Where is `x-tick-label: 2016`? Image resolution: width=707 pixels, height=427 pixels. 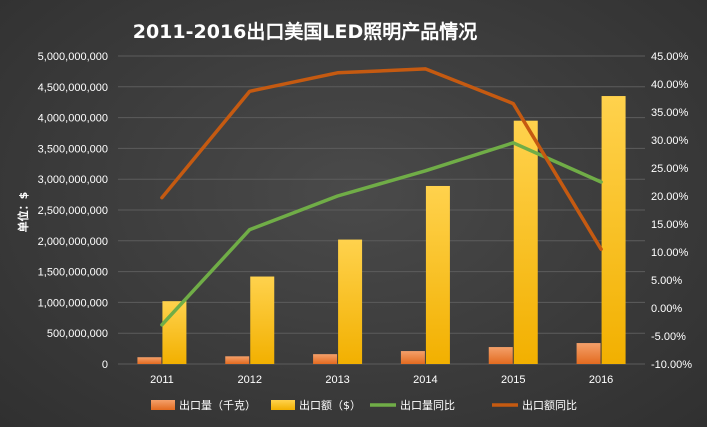
x-tick-label: 2016 is located at coordinates (601, 380).